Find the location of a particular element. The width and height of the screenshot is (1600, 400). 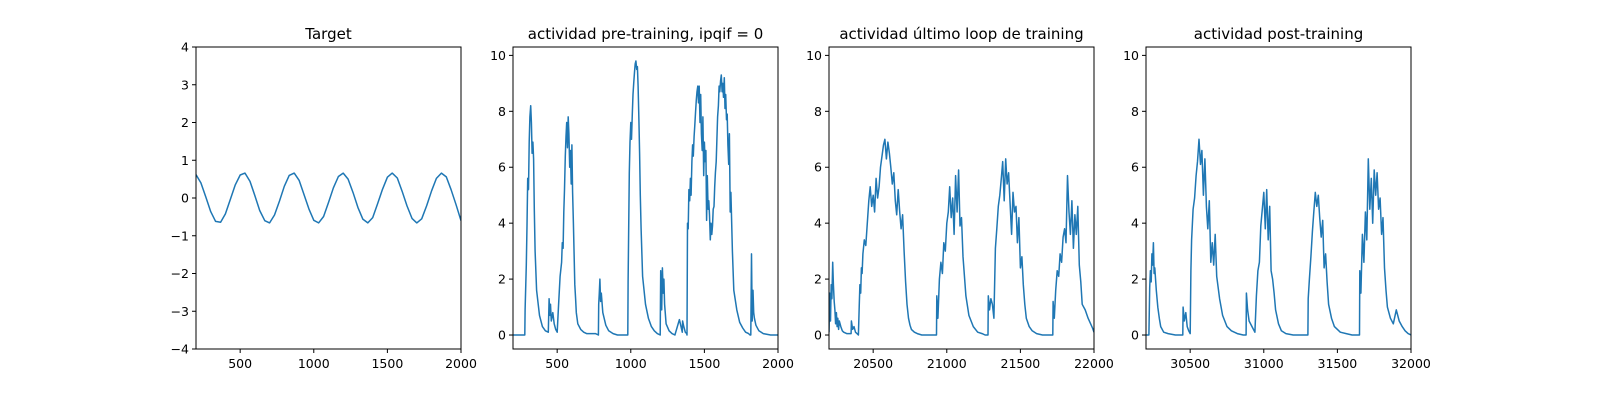

y-tick-label: −4 is located at coordinates (180, 349).